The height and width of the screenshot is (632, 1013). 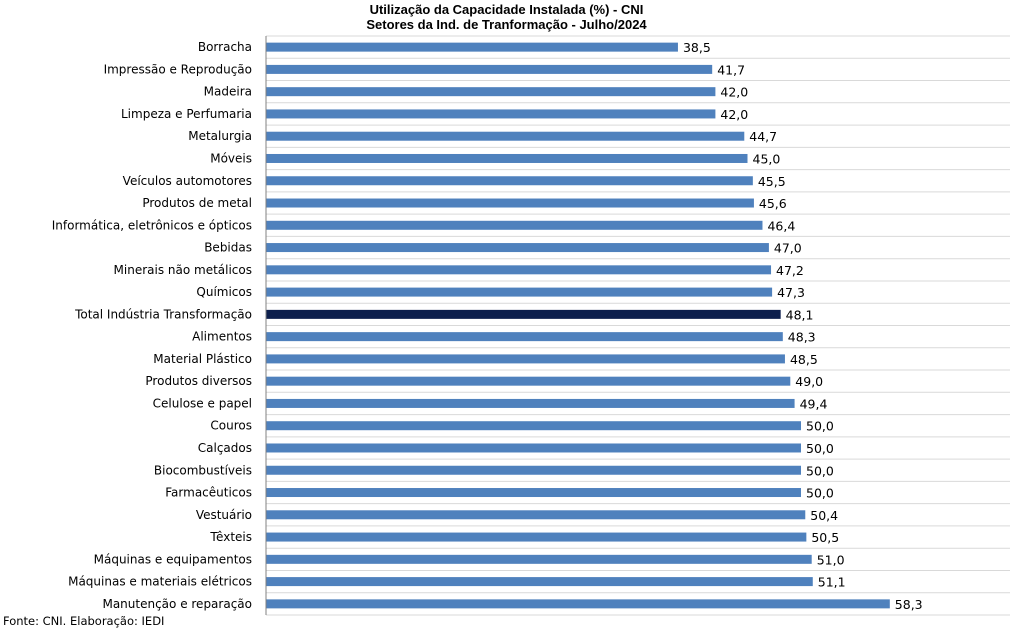 What do you see at coordinates (731, 69) in the screenshot?
I see `value-label: 41,7` at bounding box center [731, 69].